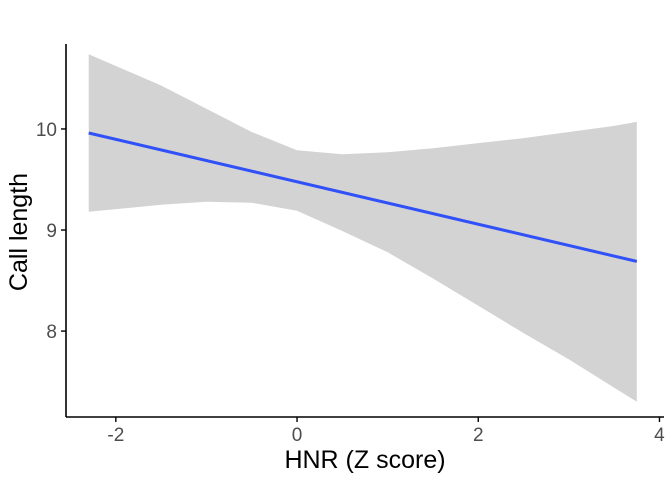 The height and width of the screenshot is (480, 672). What do you see at coordinates (46, 130) in the screenshot?
I see `y-tick-label: 10` at bounding box center [46, 130].